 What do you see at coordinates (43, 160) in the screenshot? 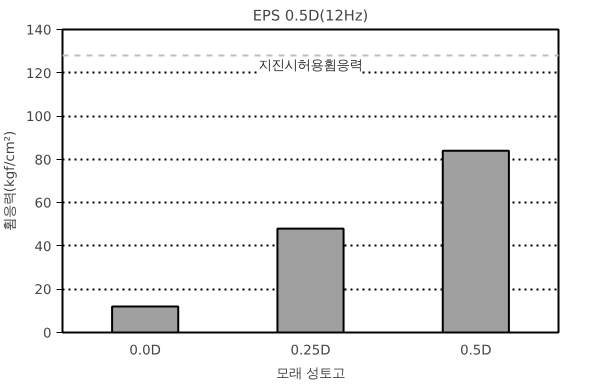
I see `y-tick-label: 80` at bounding box center [43, 160].